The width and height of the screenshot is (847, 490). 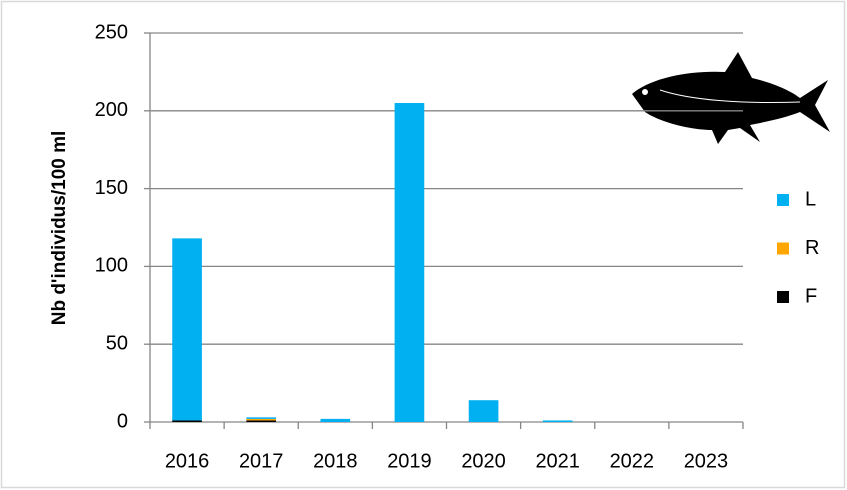 I want to click on legend-label: R, so click(x=812, y=248).